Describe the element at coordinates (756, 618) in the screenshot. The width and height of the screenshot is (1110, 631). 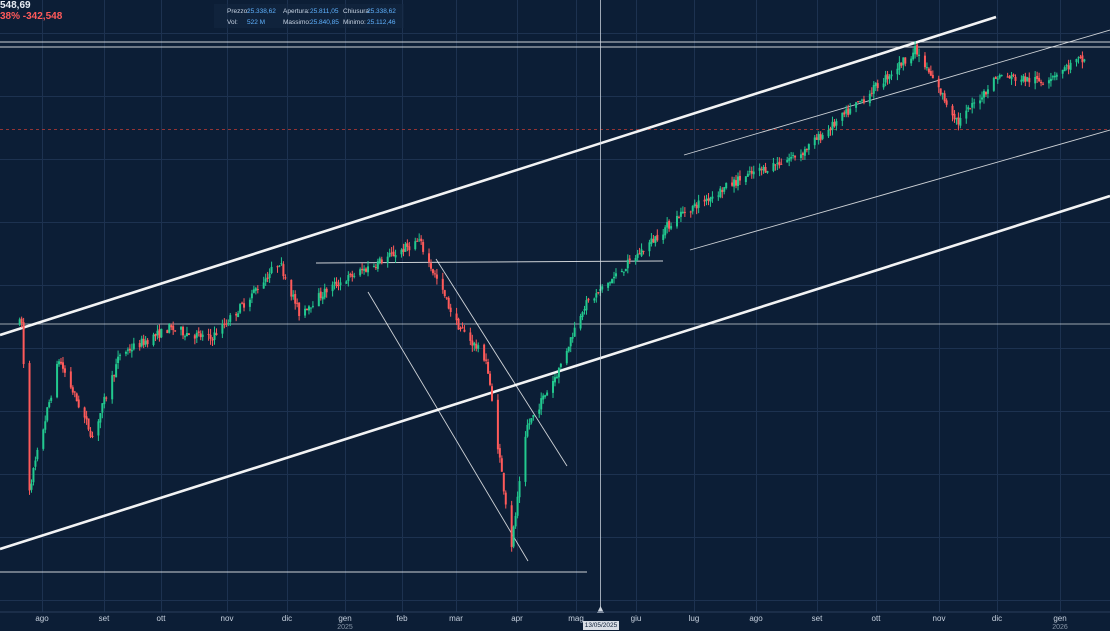
I see `x-tick-label: ago` at that location.